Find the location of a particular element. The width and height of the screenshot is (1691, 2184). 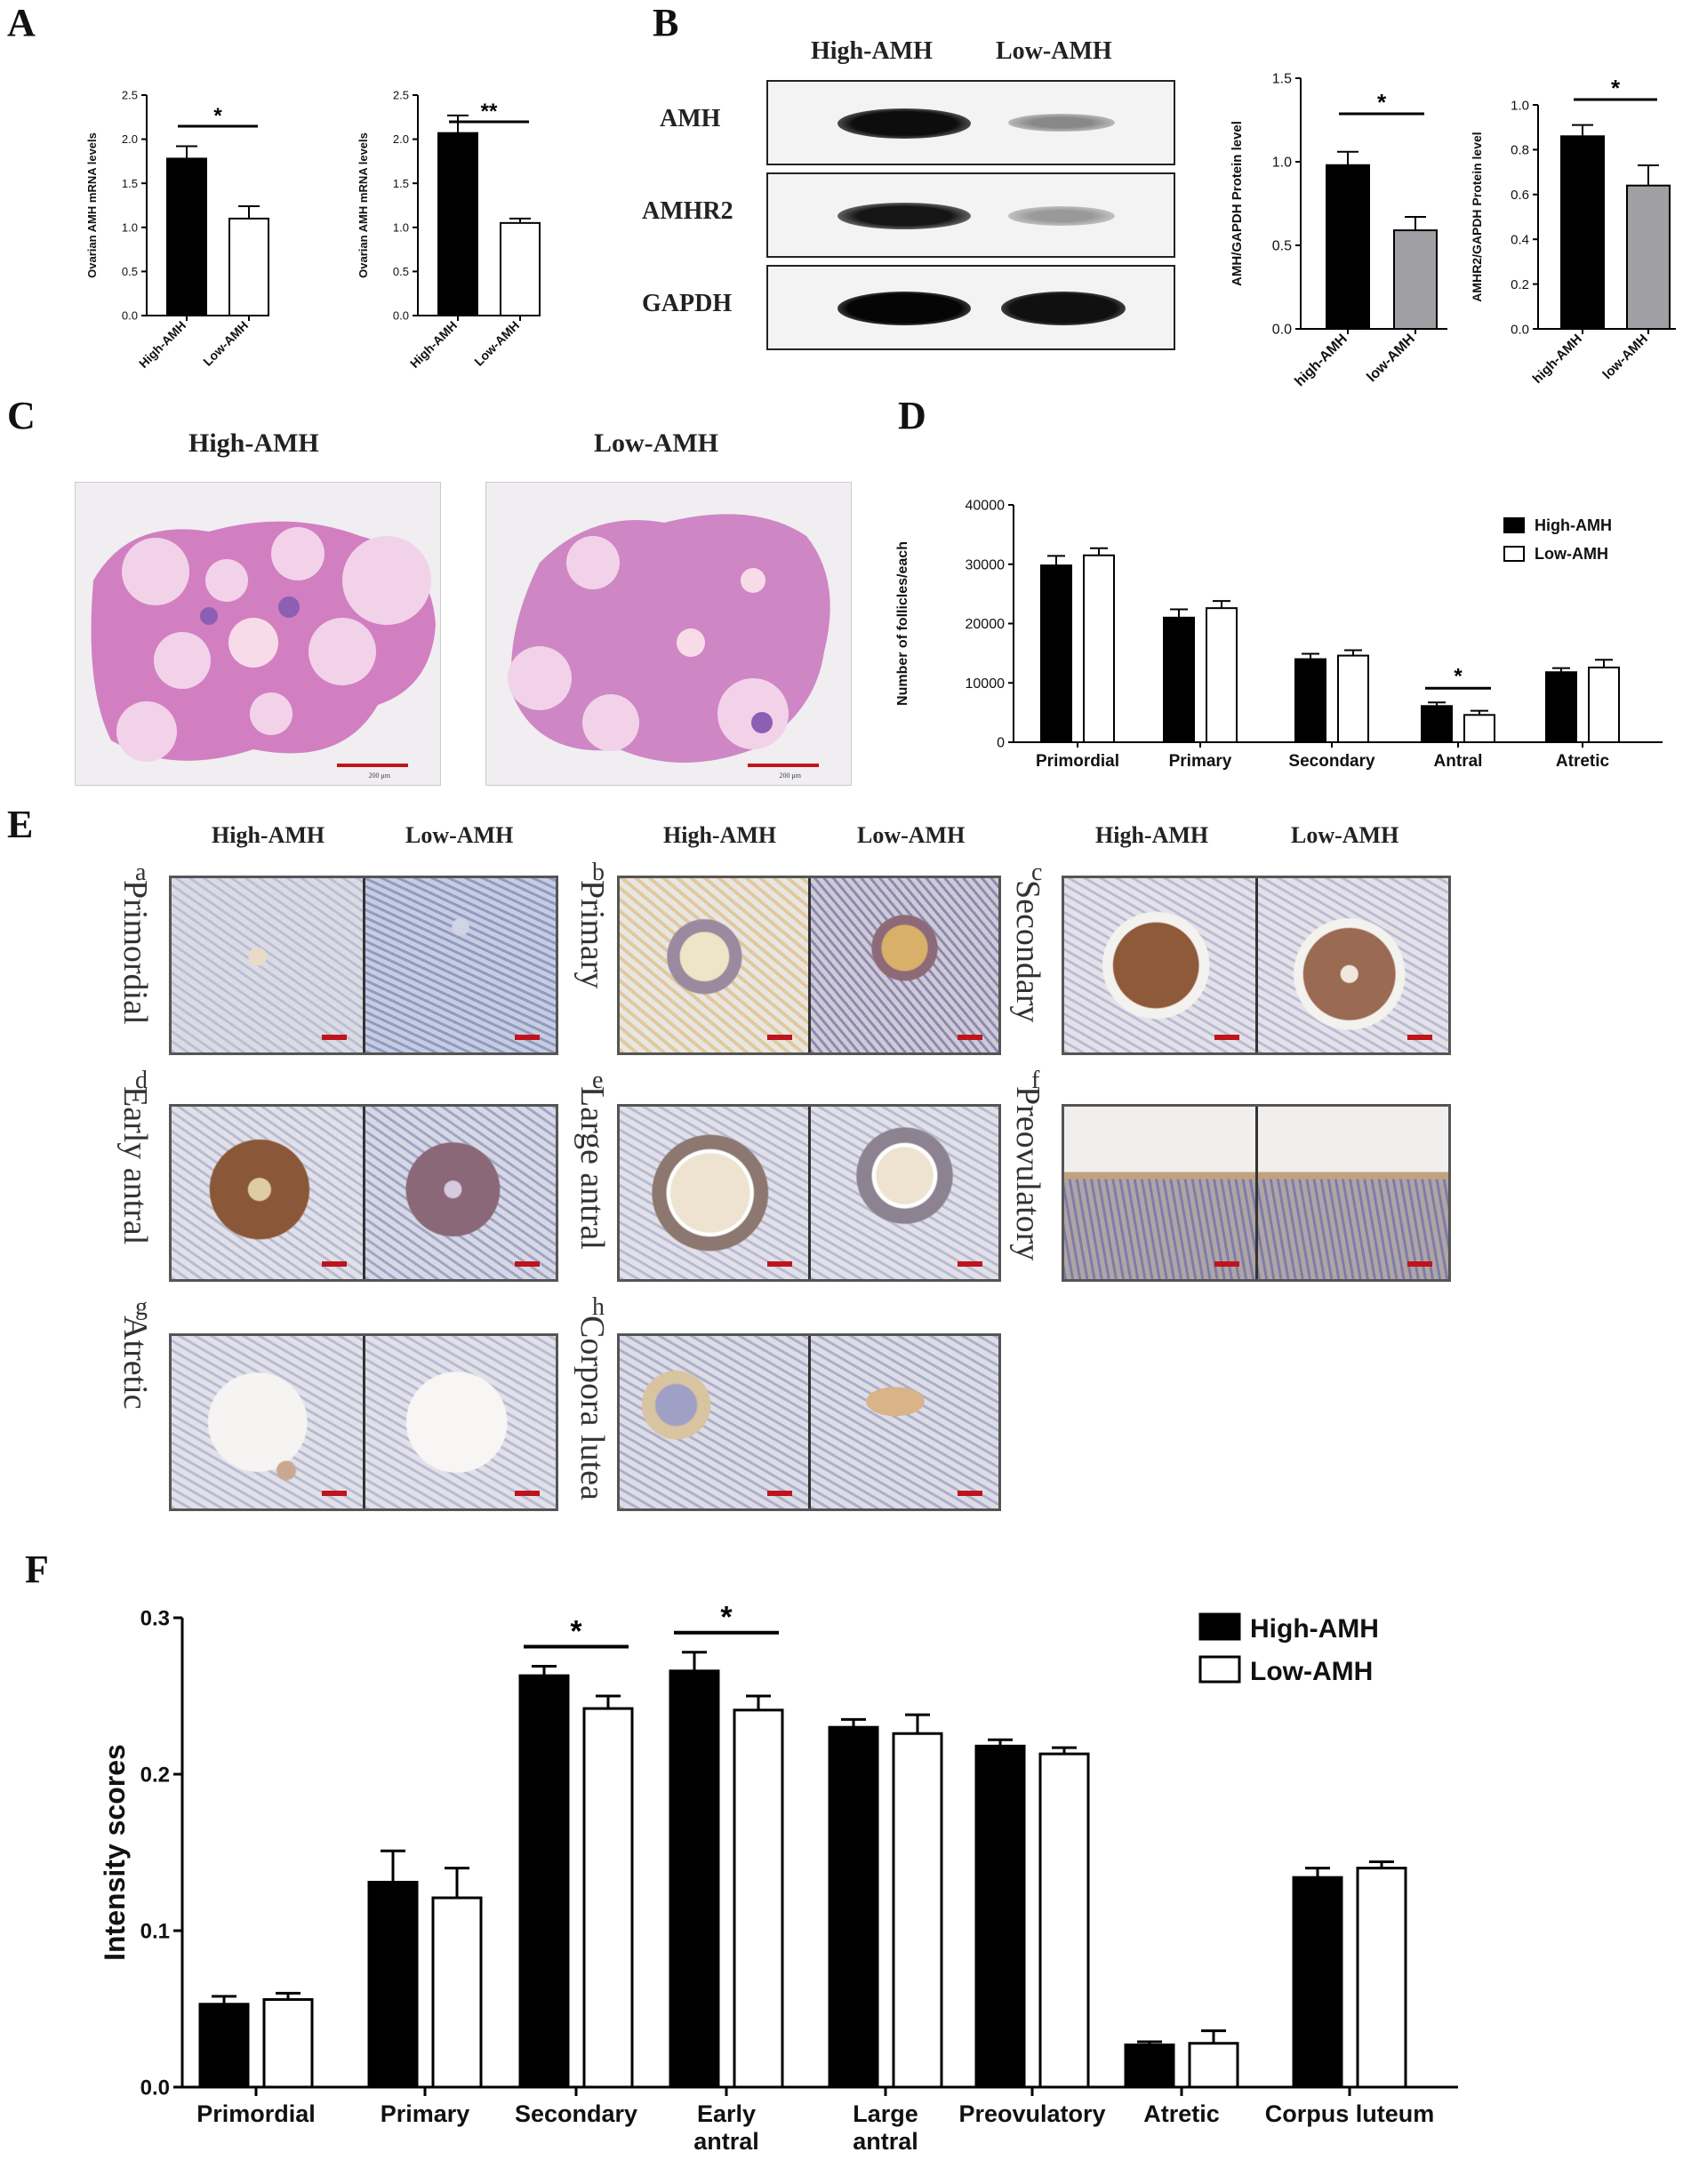

histology-image-high-amh: 200 μm is located at coordinates (258, 634).